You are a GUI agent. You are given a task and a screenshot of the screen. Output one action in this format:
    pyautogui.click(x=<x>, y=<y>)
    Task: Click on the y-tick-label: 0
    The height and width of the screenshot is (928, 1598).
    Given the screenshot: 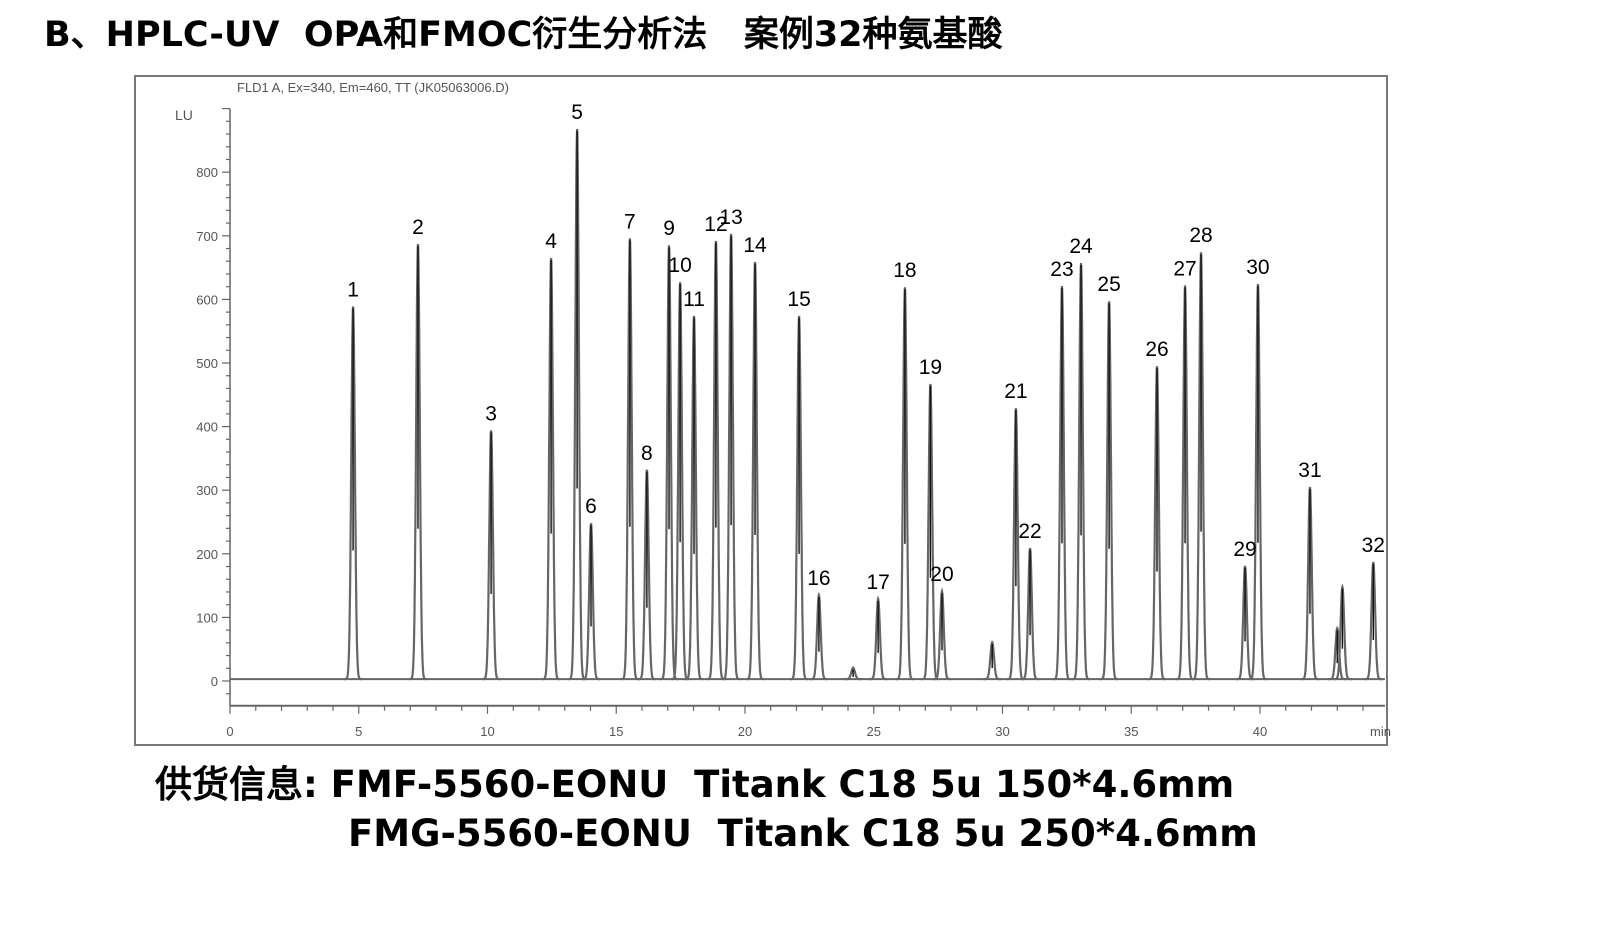 What is the action you would take?
    pyautogui.click(x=214, y=681)
    